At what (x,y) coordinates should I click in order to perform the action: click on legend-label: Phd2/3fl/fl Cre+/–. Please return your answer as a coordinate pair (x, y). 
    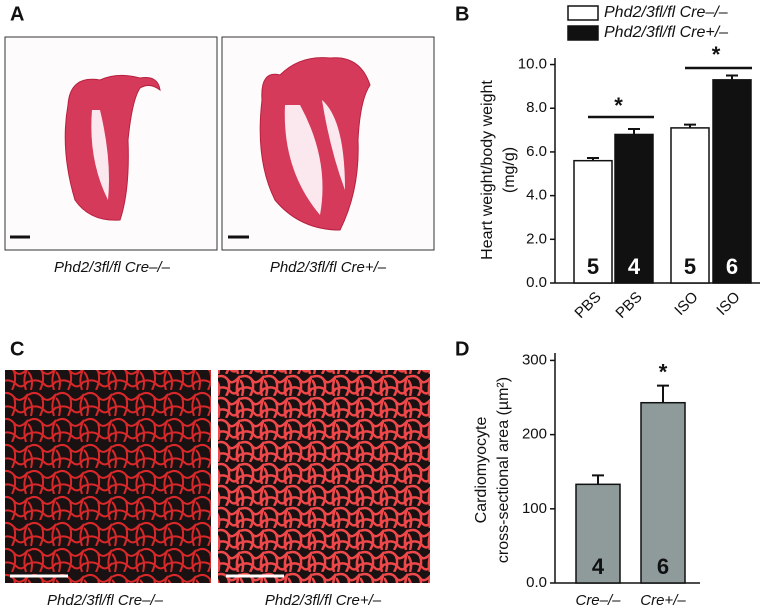
    Looking at the image, I should click on (666, 32).